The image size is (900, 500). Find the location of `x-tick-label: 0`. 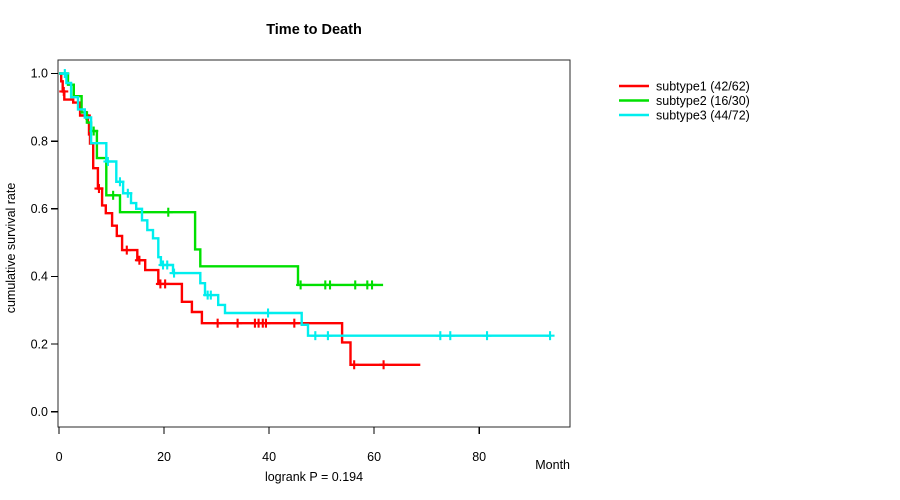

x-tick-label: 0 is located at coordinates (59, 457).